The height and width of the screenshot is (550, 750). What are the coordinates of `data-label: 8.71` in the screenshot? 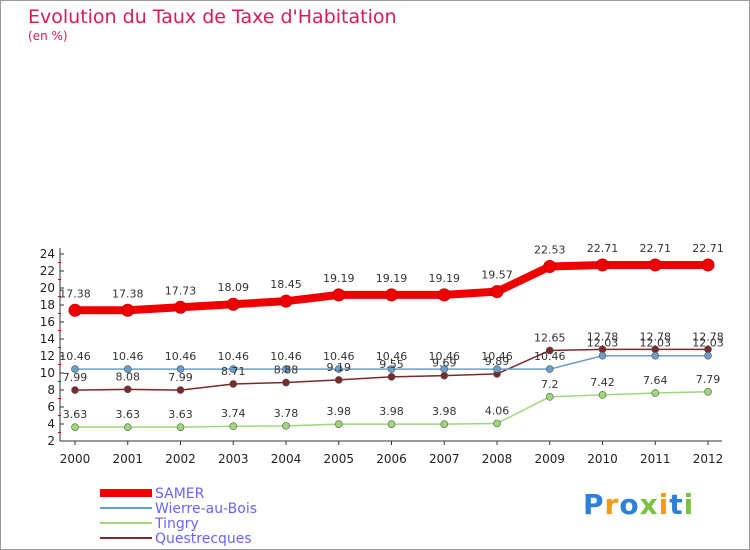 It's located at (233, 371).